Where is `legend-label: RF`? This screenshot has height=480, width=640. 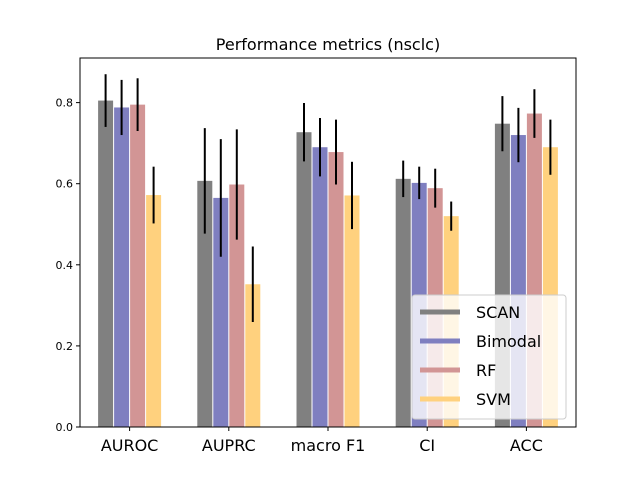 legend-label: RF is located at coordinates (486, 370).